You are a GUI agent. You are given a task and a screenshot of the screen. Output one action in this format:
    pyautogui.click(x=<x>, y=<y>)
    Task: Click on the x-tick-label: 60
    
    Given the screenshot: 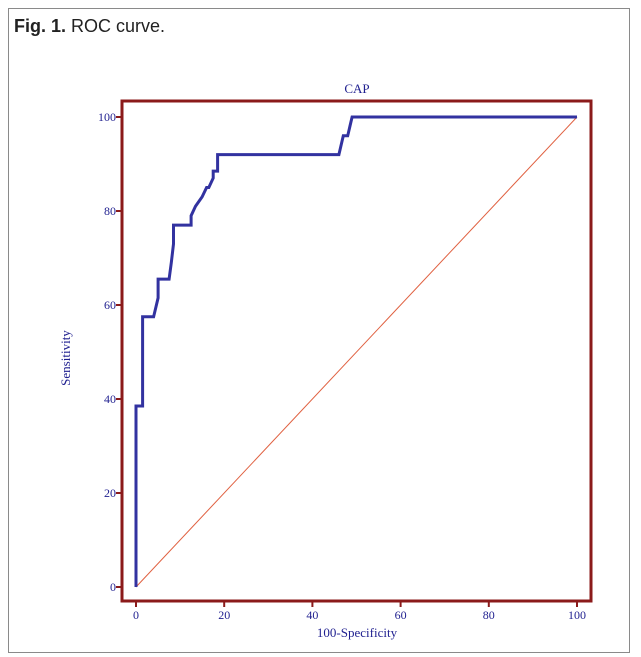 What is the action you would take?
    pyautogui.click(x=401, y=615)
    